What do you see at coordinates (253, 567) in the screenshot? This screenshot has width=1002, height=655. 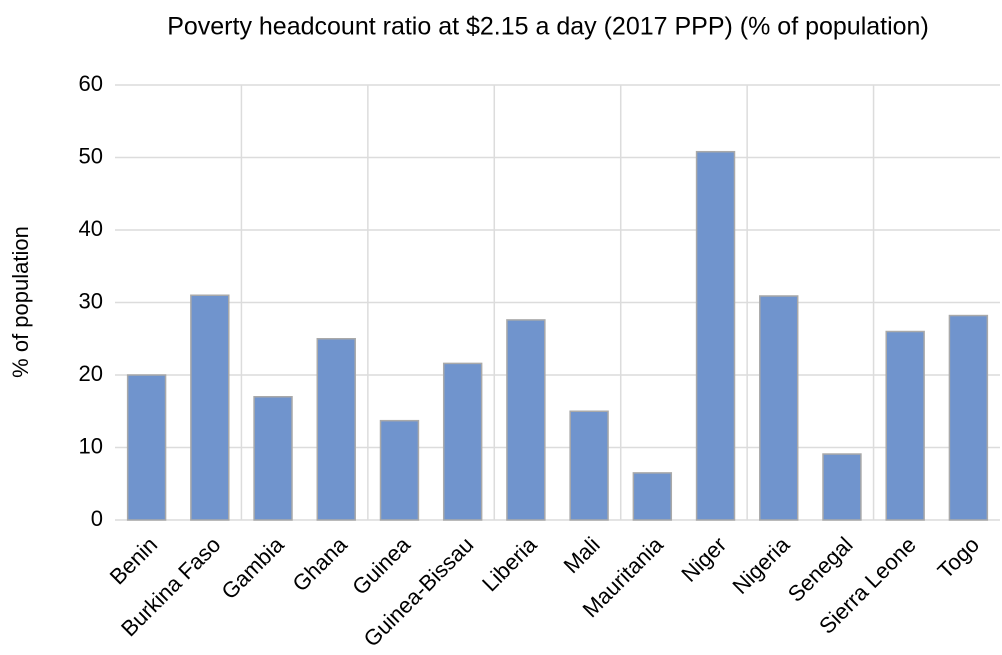 I see `x-tick-label: Gambia` at bounding box center [253, 567].